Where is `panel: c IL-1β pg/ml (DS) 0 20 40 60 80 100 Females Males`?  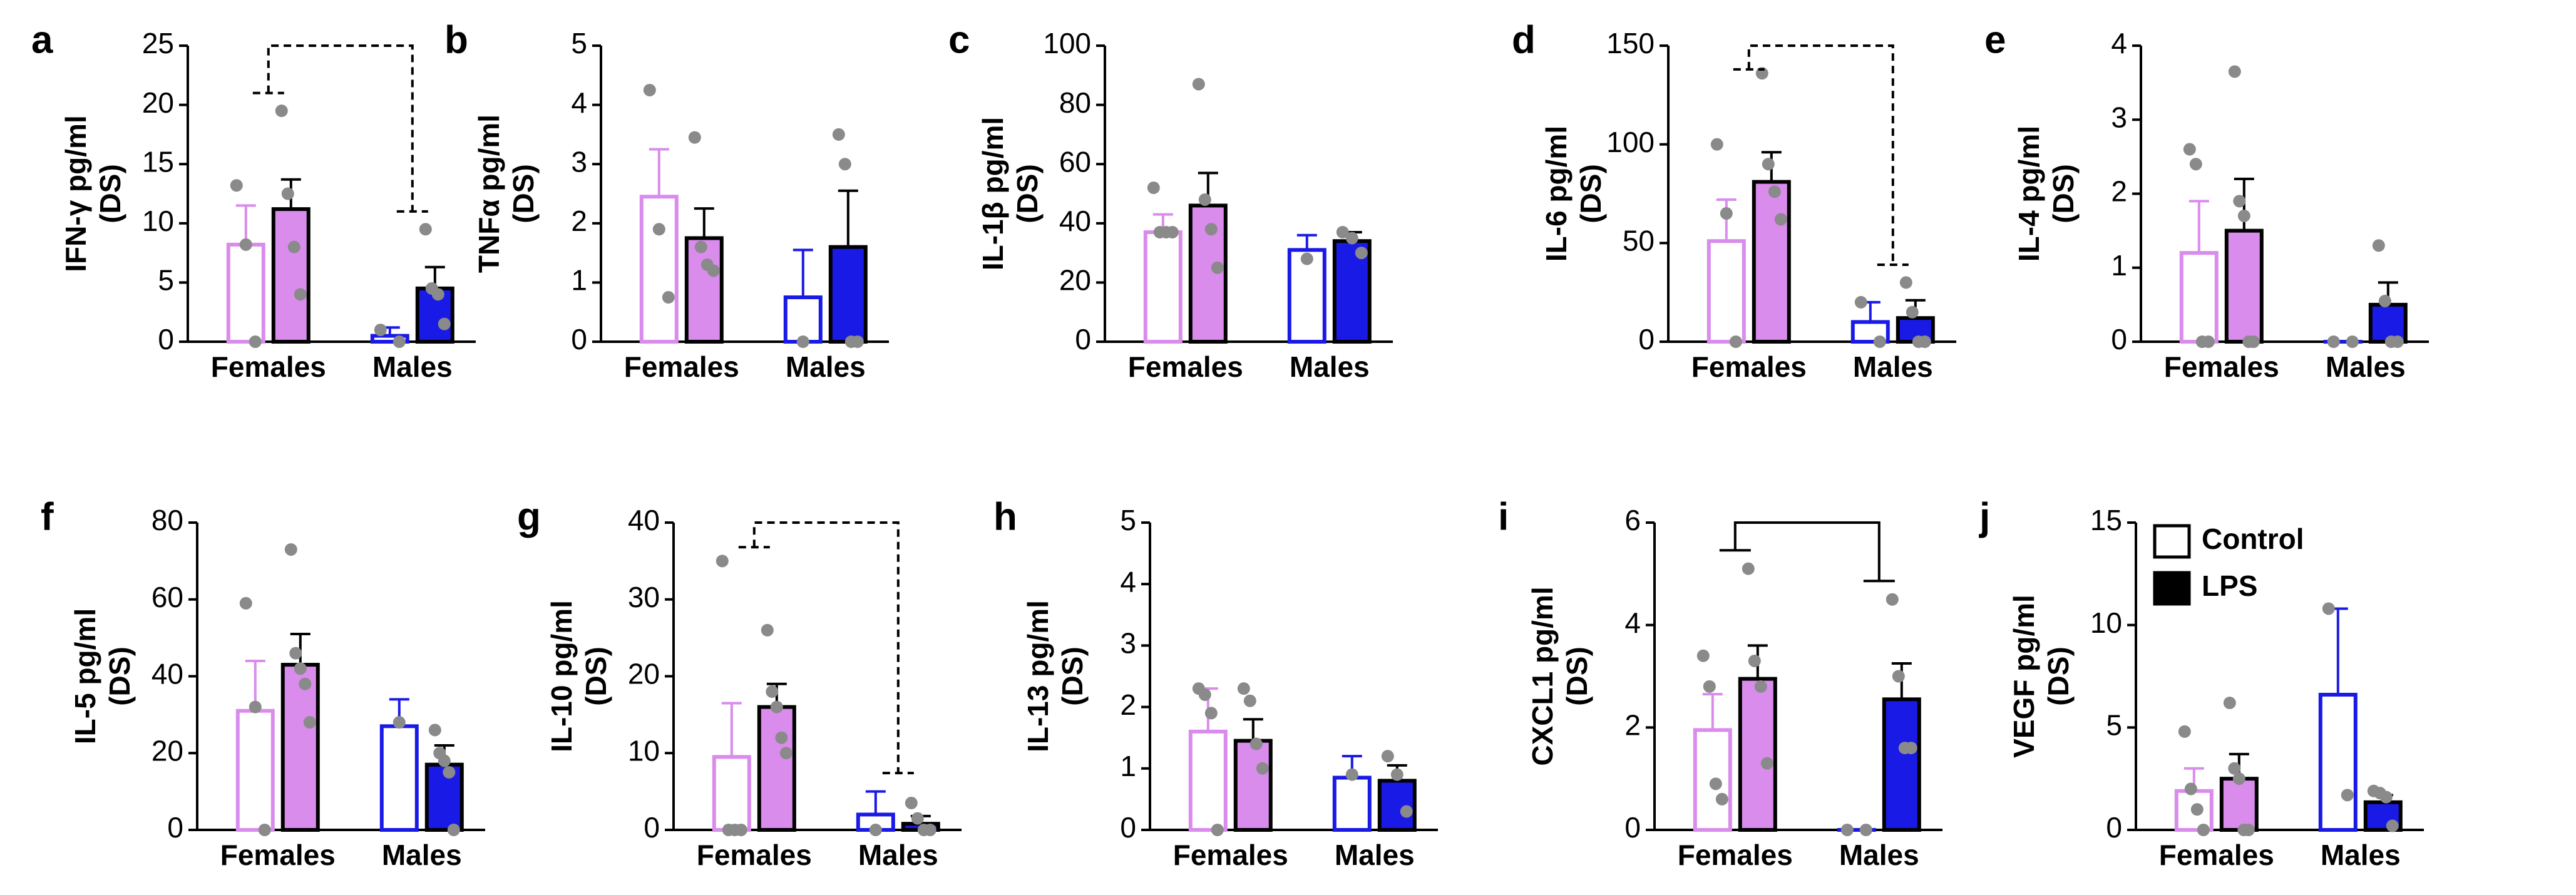
panel: c IL-1β pg/ml (DS) 0 20 40 60 80 100 Females Males is located at coordinates (1170, 200).